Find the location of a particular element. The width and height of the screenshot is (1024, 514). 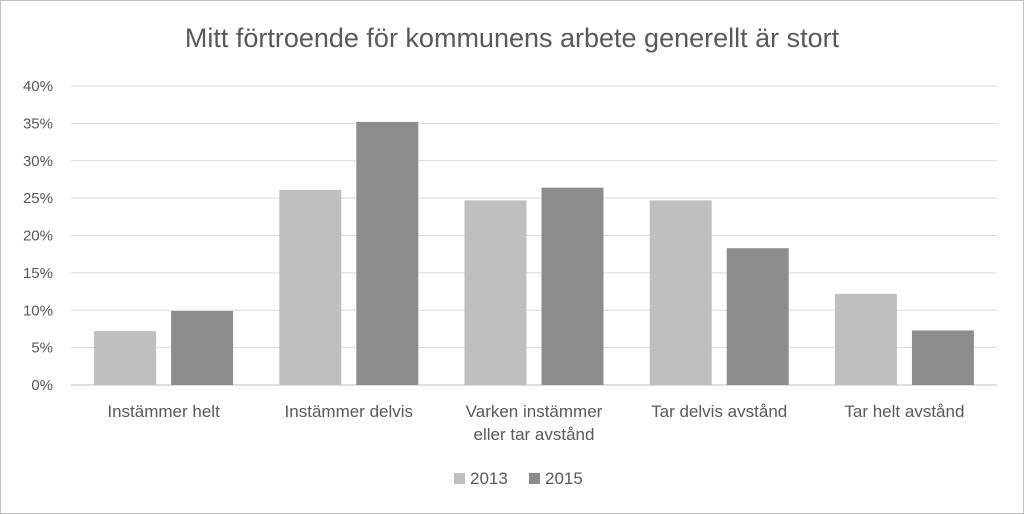

legend-label-2015: 2015 is located at coordinates (564, 478).